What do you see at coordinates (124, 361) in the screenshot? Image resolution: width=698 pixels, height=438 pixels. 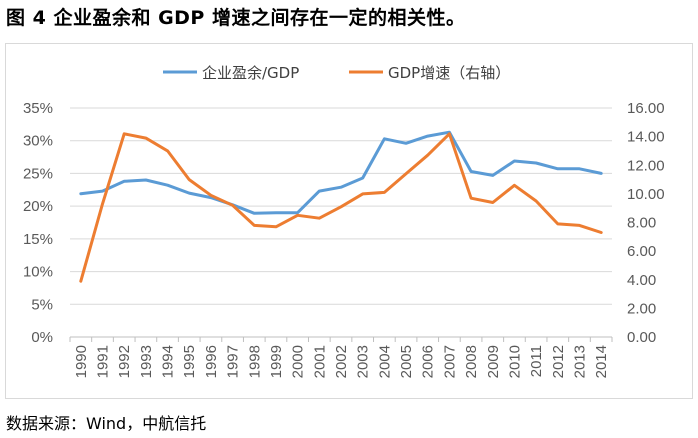 I see `x-axis-tick-label: 1992` at bounding box center [124, 361].